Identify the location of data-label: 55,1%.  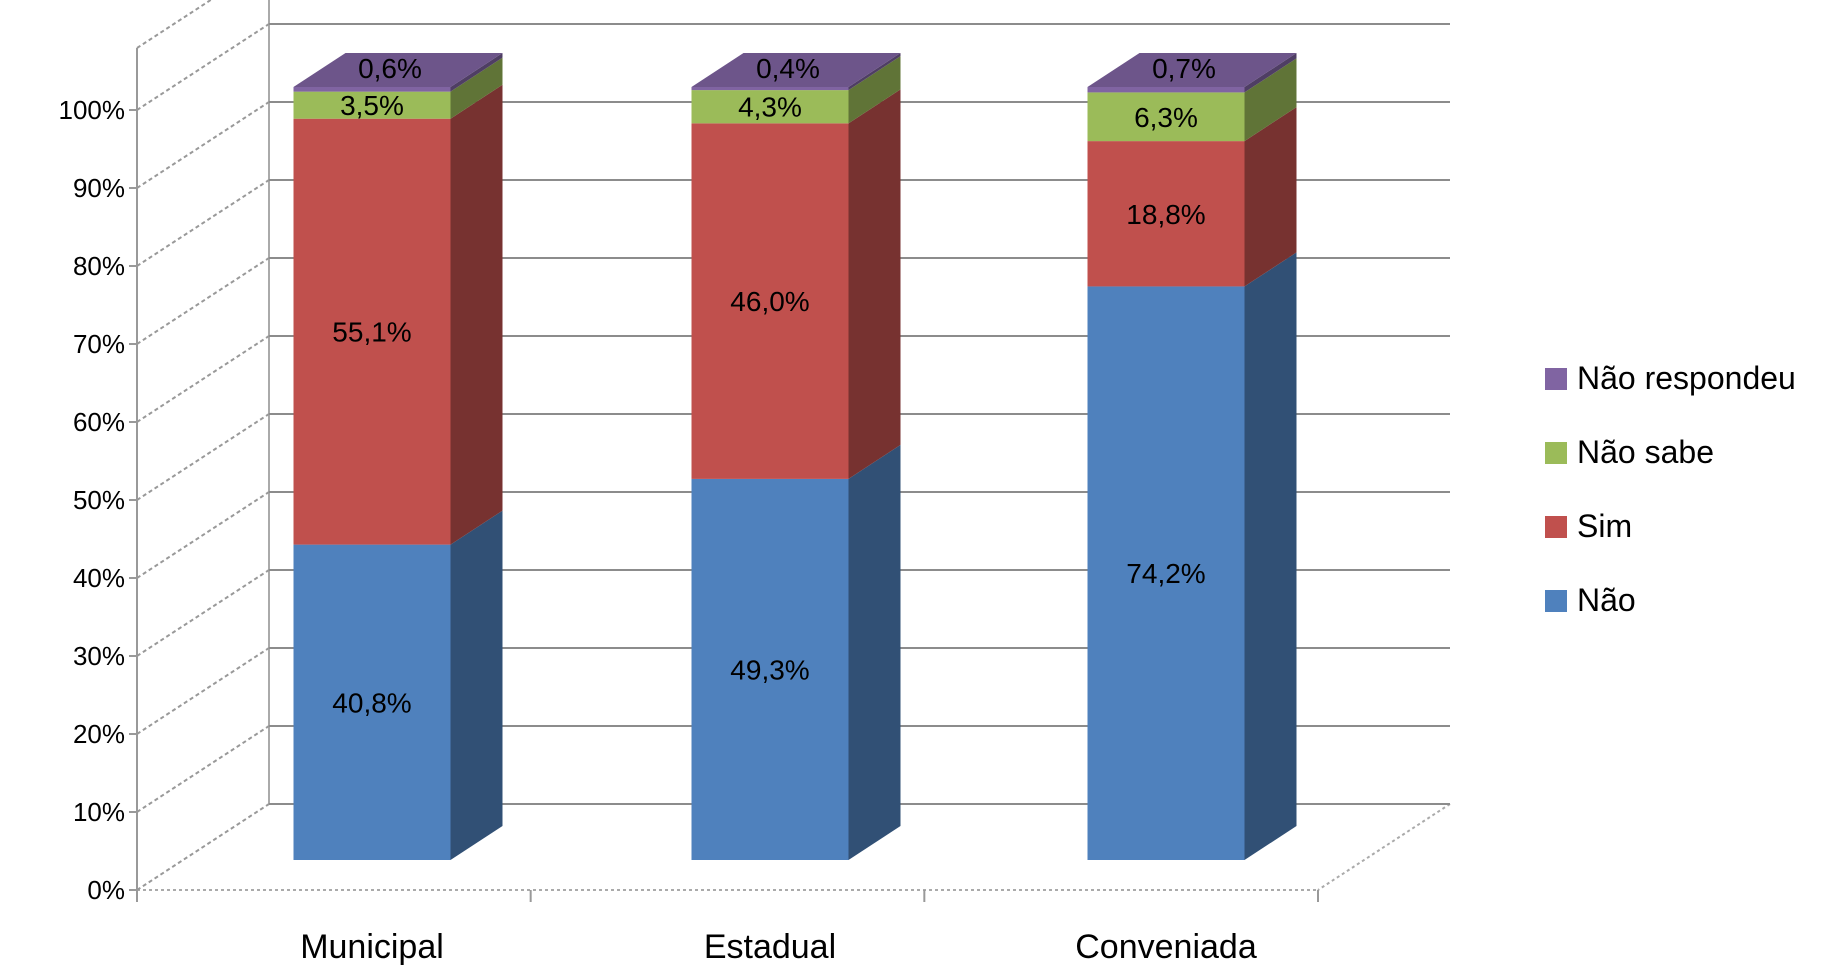
(371, 332).